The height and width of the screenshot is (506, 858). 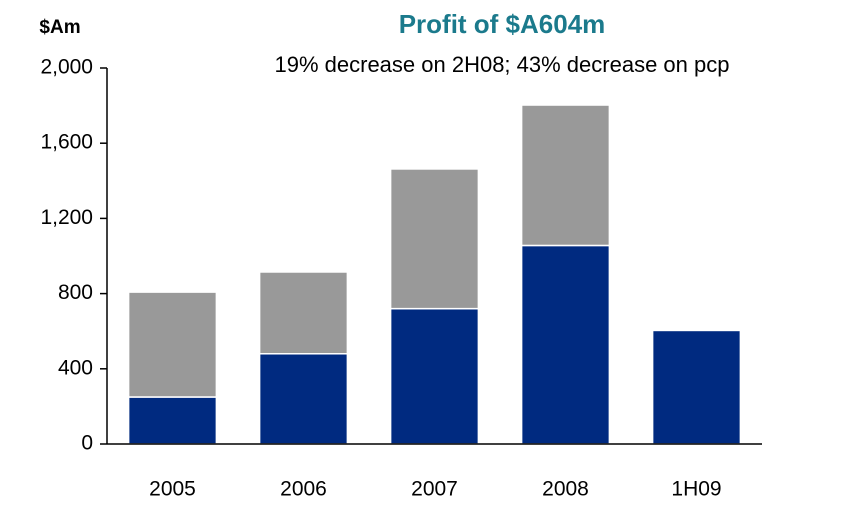 What do you see at coordinates (75, 367) in the screenshot?
I see `y-tick-label: 400` at bounding box center [75, 367].